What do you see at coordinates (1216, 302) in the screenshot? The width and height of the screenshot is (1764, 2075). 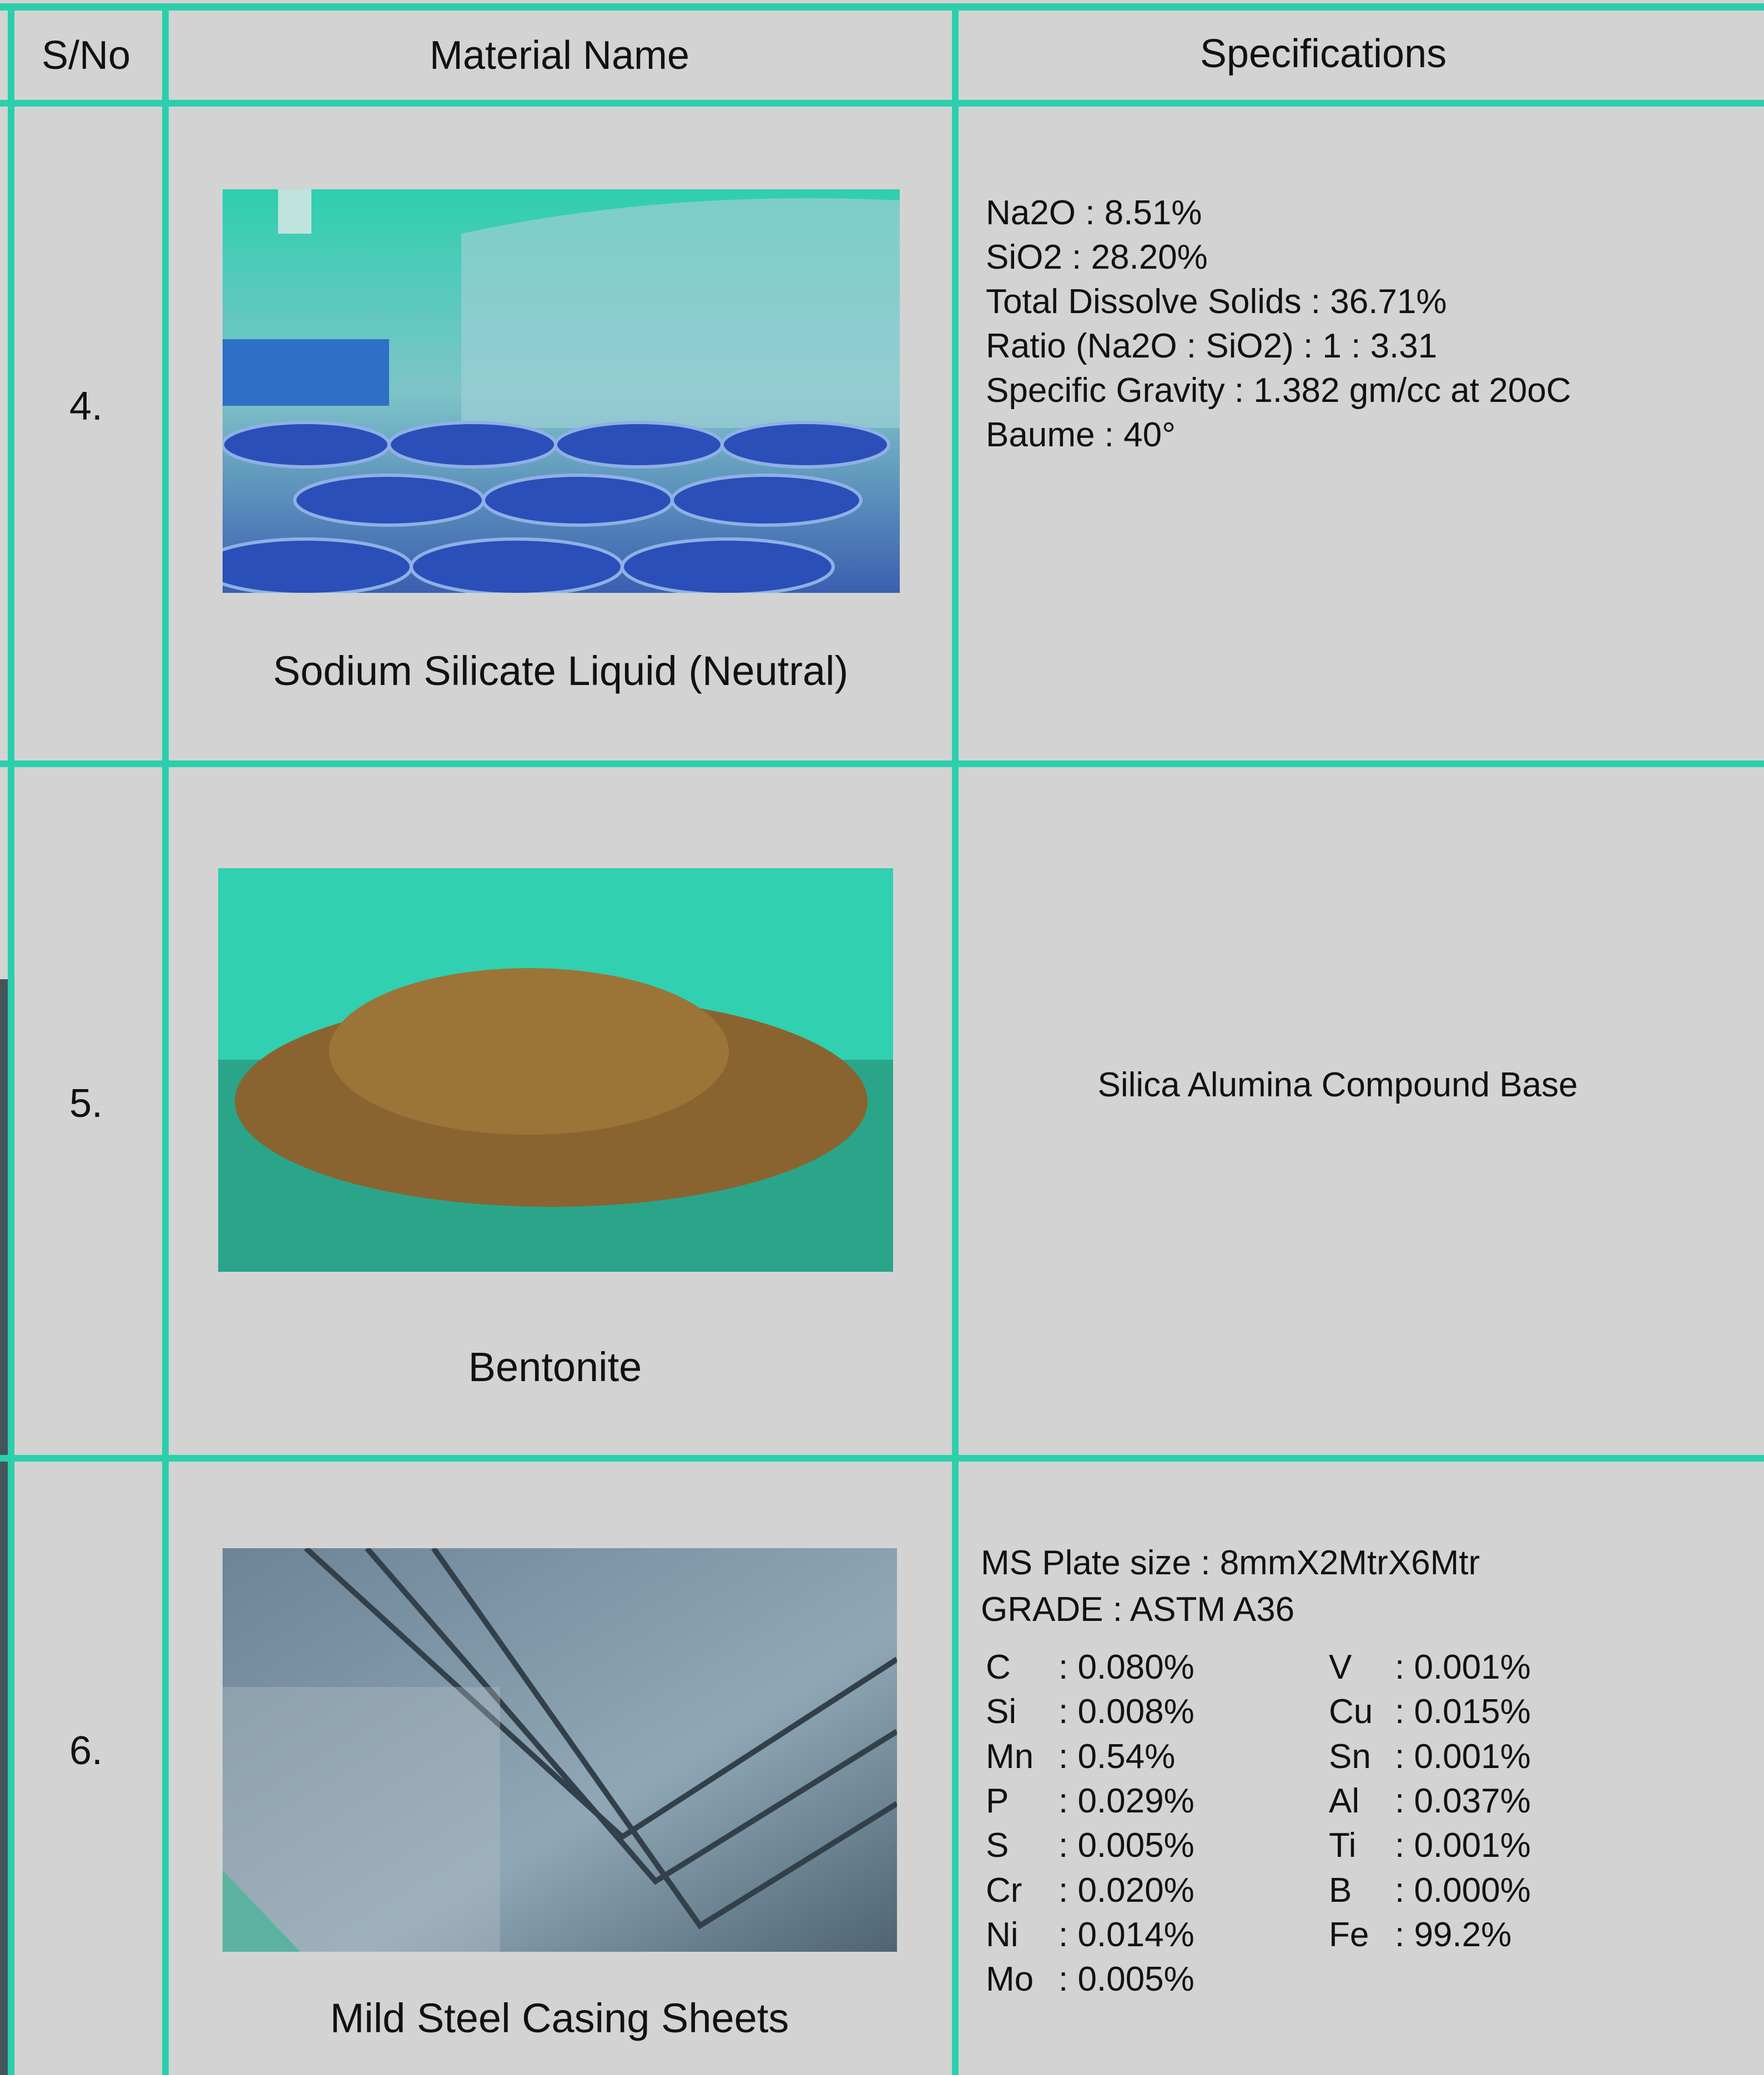 I see `spec-line: Total Dissolve Solids : 36.71%` at bounding box center [1216, 302].